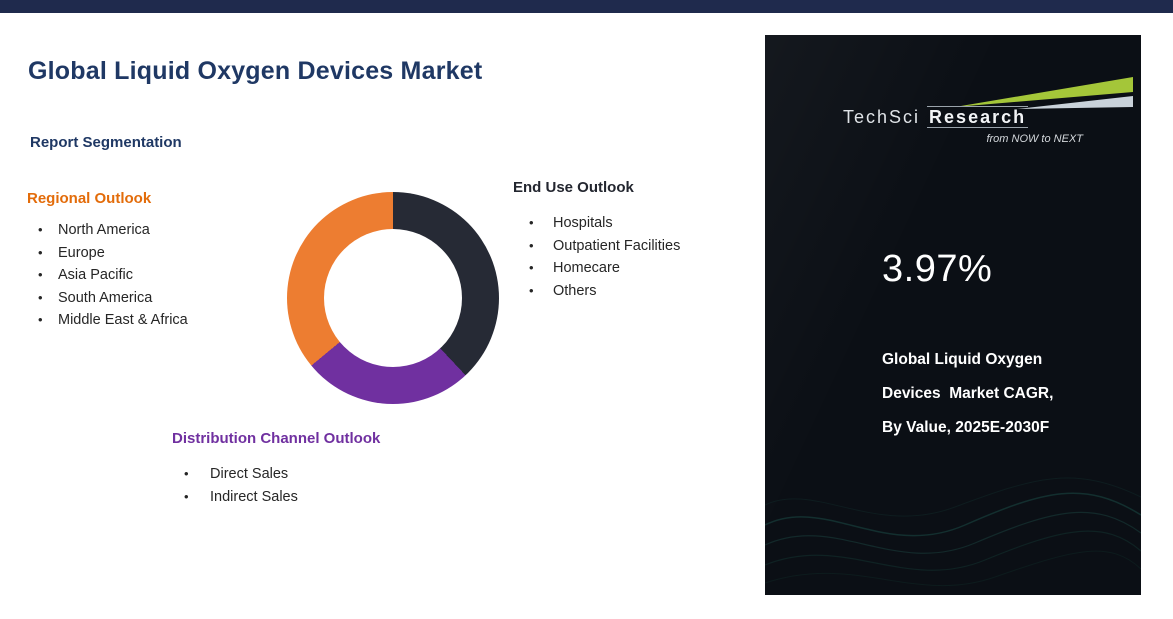 Image resolution: width=1173 pixels, height=619 pixels. I want to click on end-use-outlook-title: End Use Outlook, so click(573, 187).